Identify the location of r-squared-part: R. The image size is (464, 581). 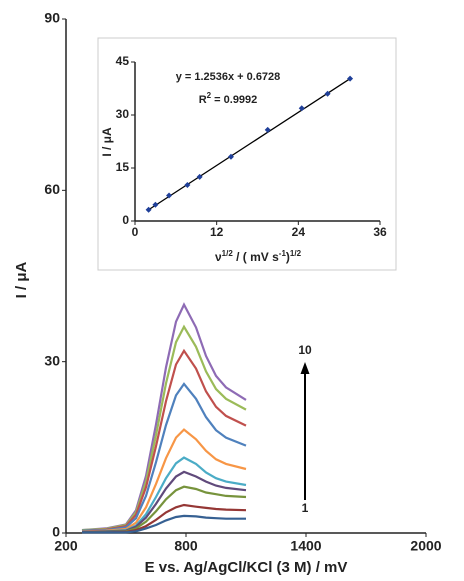
(203, 100).